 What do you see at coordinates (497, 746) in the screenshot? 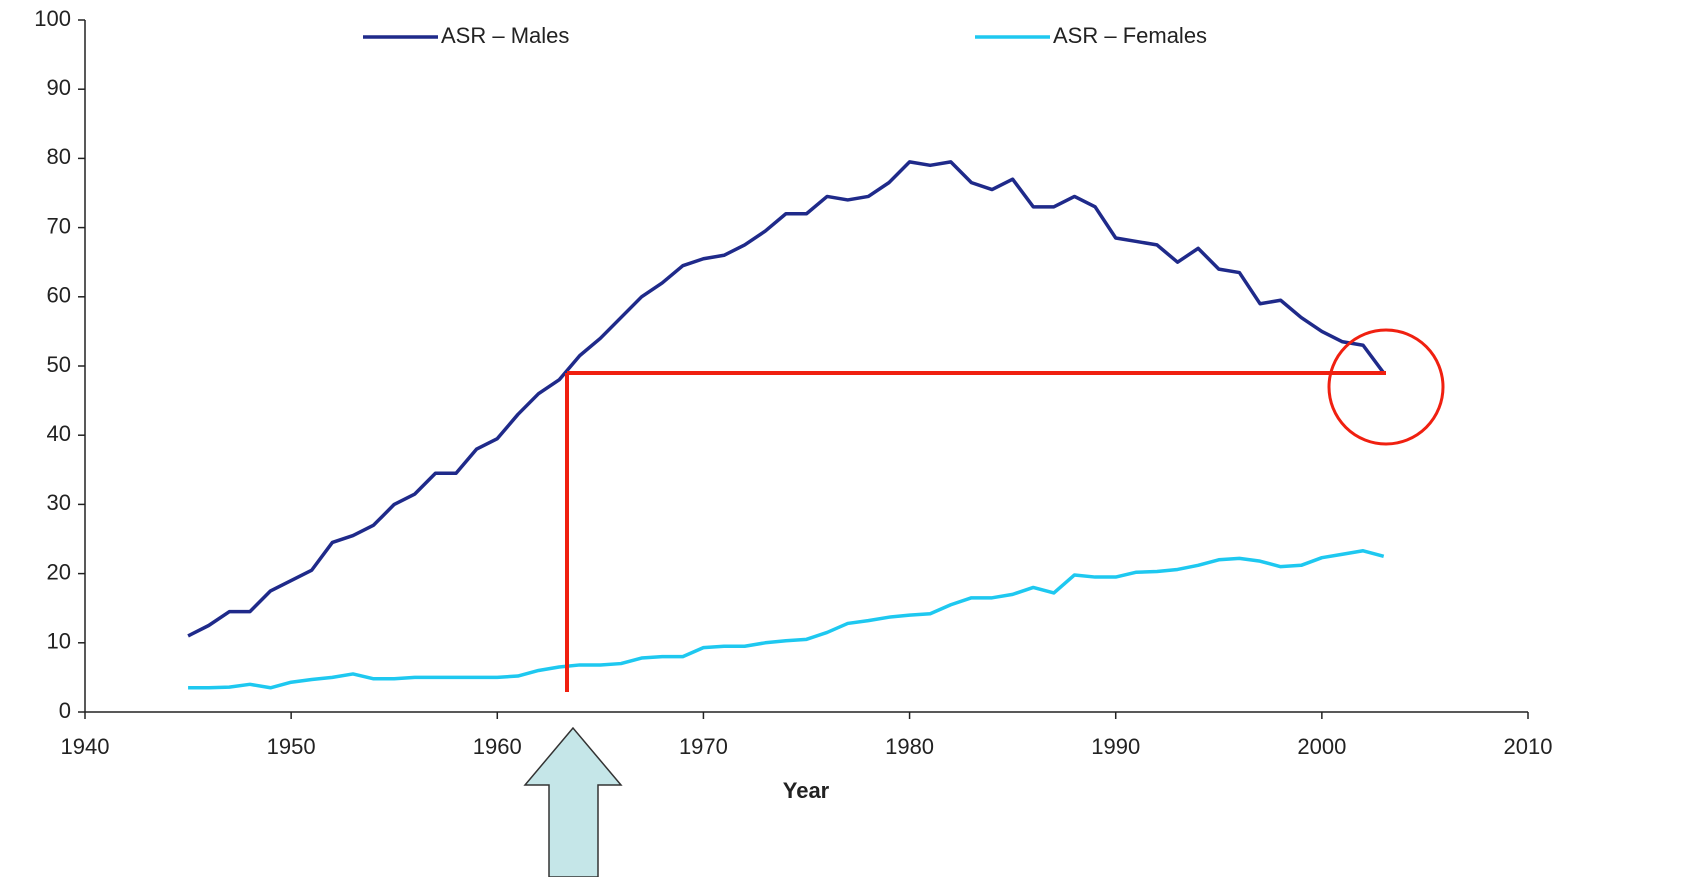
I see `x-tick-label: 1960` at bounding box center [497, 746].